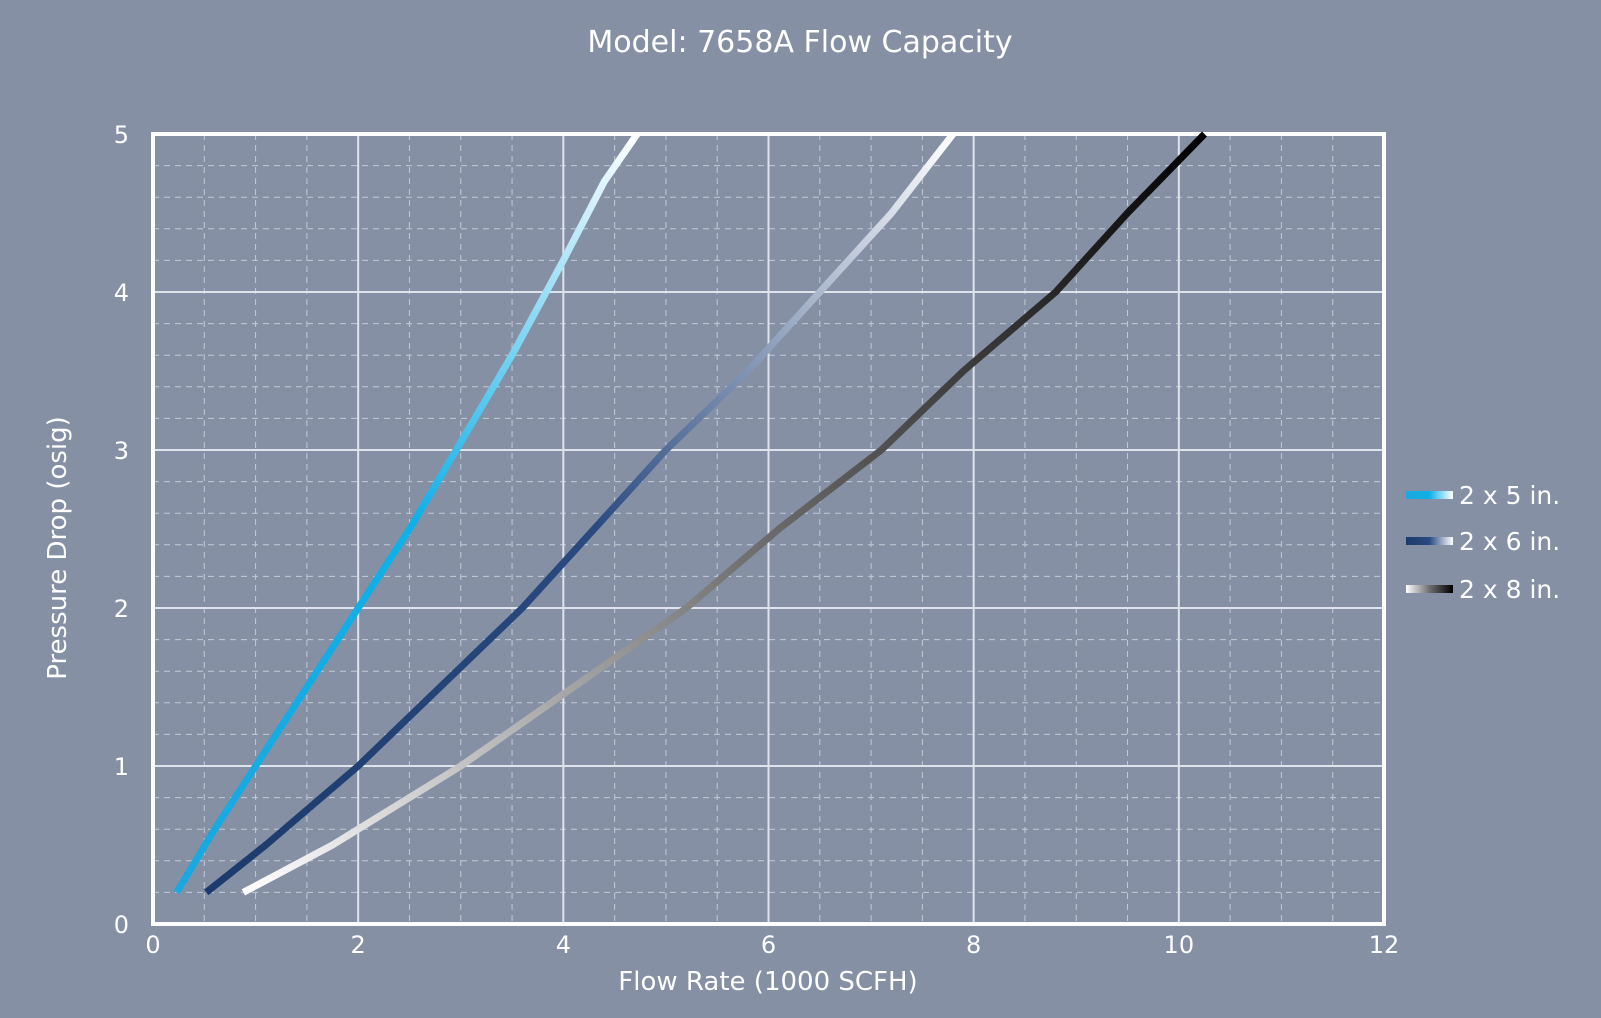 Image resolution: width=1601 pixels, height=1018 pixels. I want to click on chart-title: Model: 7658A Flow Capacity, so click(799, 42).